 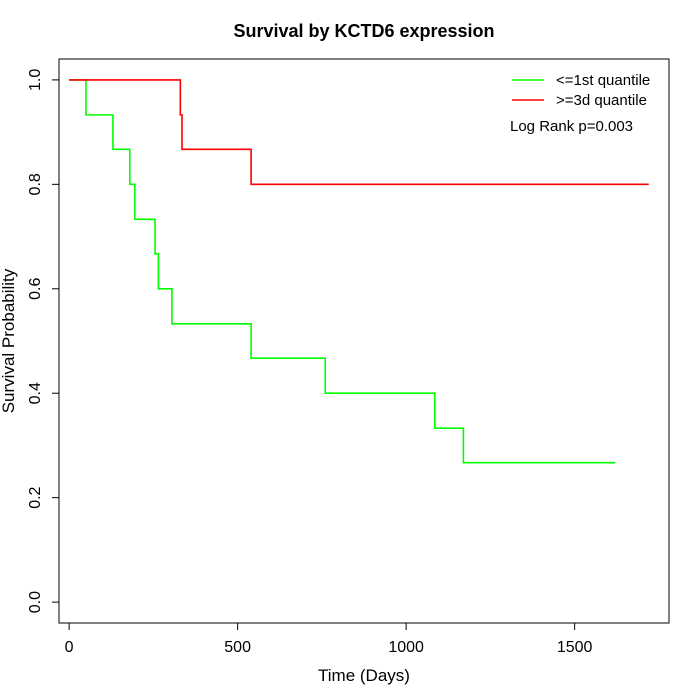 I want to click on x-axis: 0 500 1000 1500, so click(x=329, y=639).